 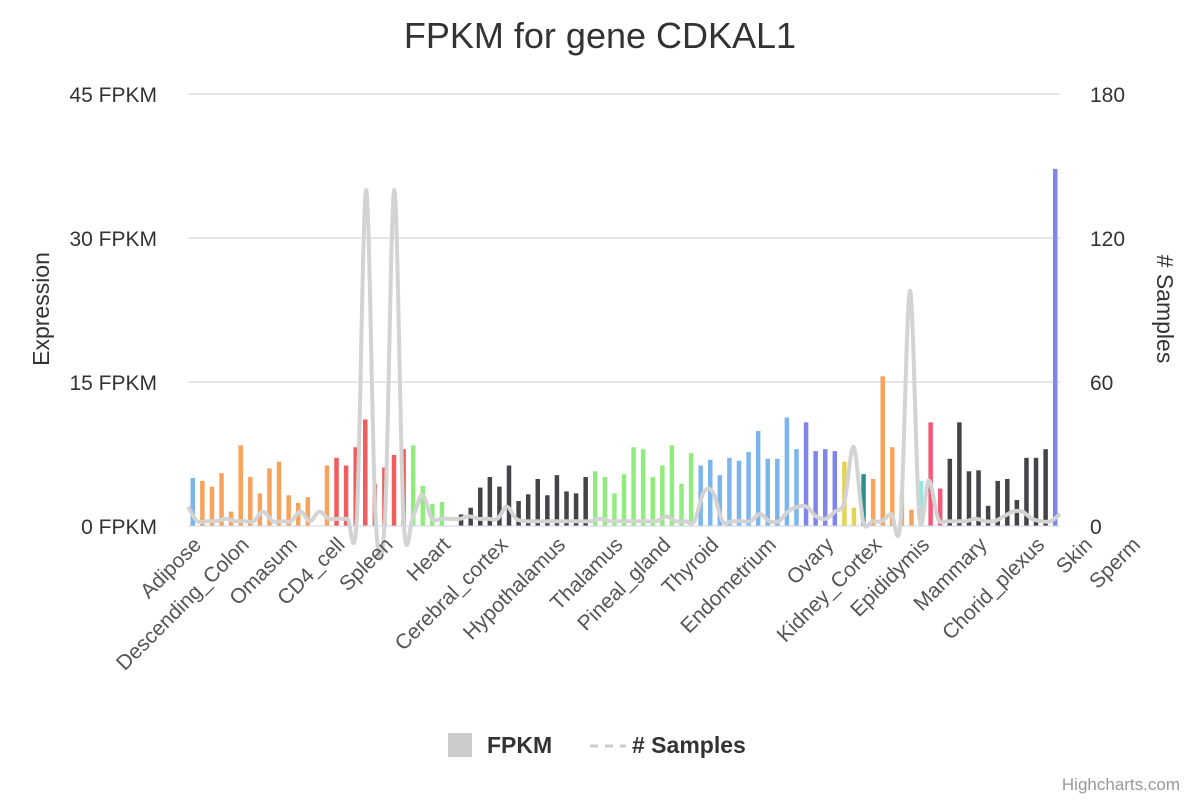 I want to click on legend-label-samples: # Samples, so click(x=689, y=745).